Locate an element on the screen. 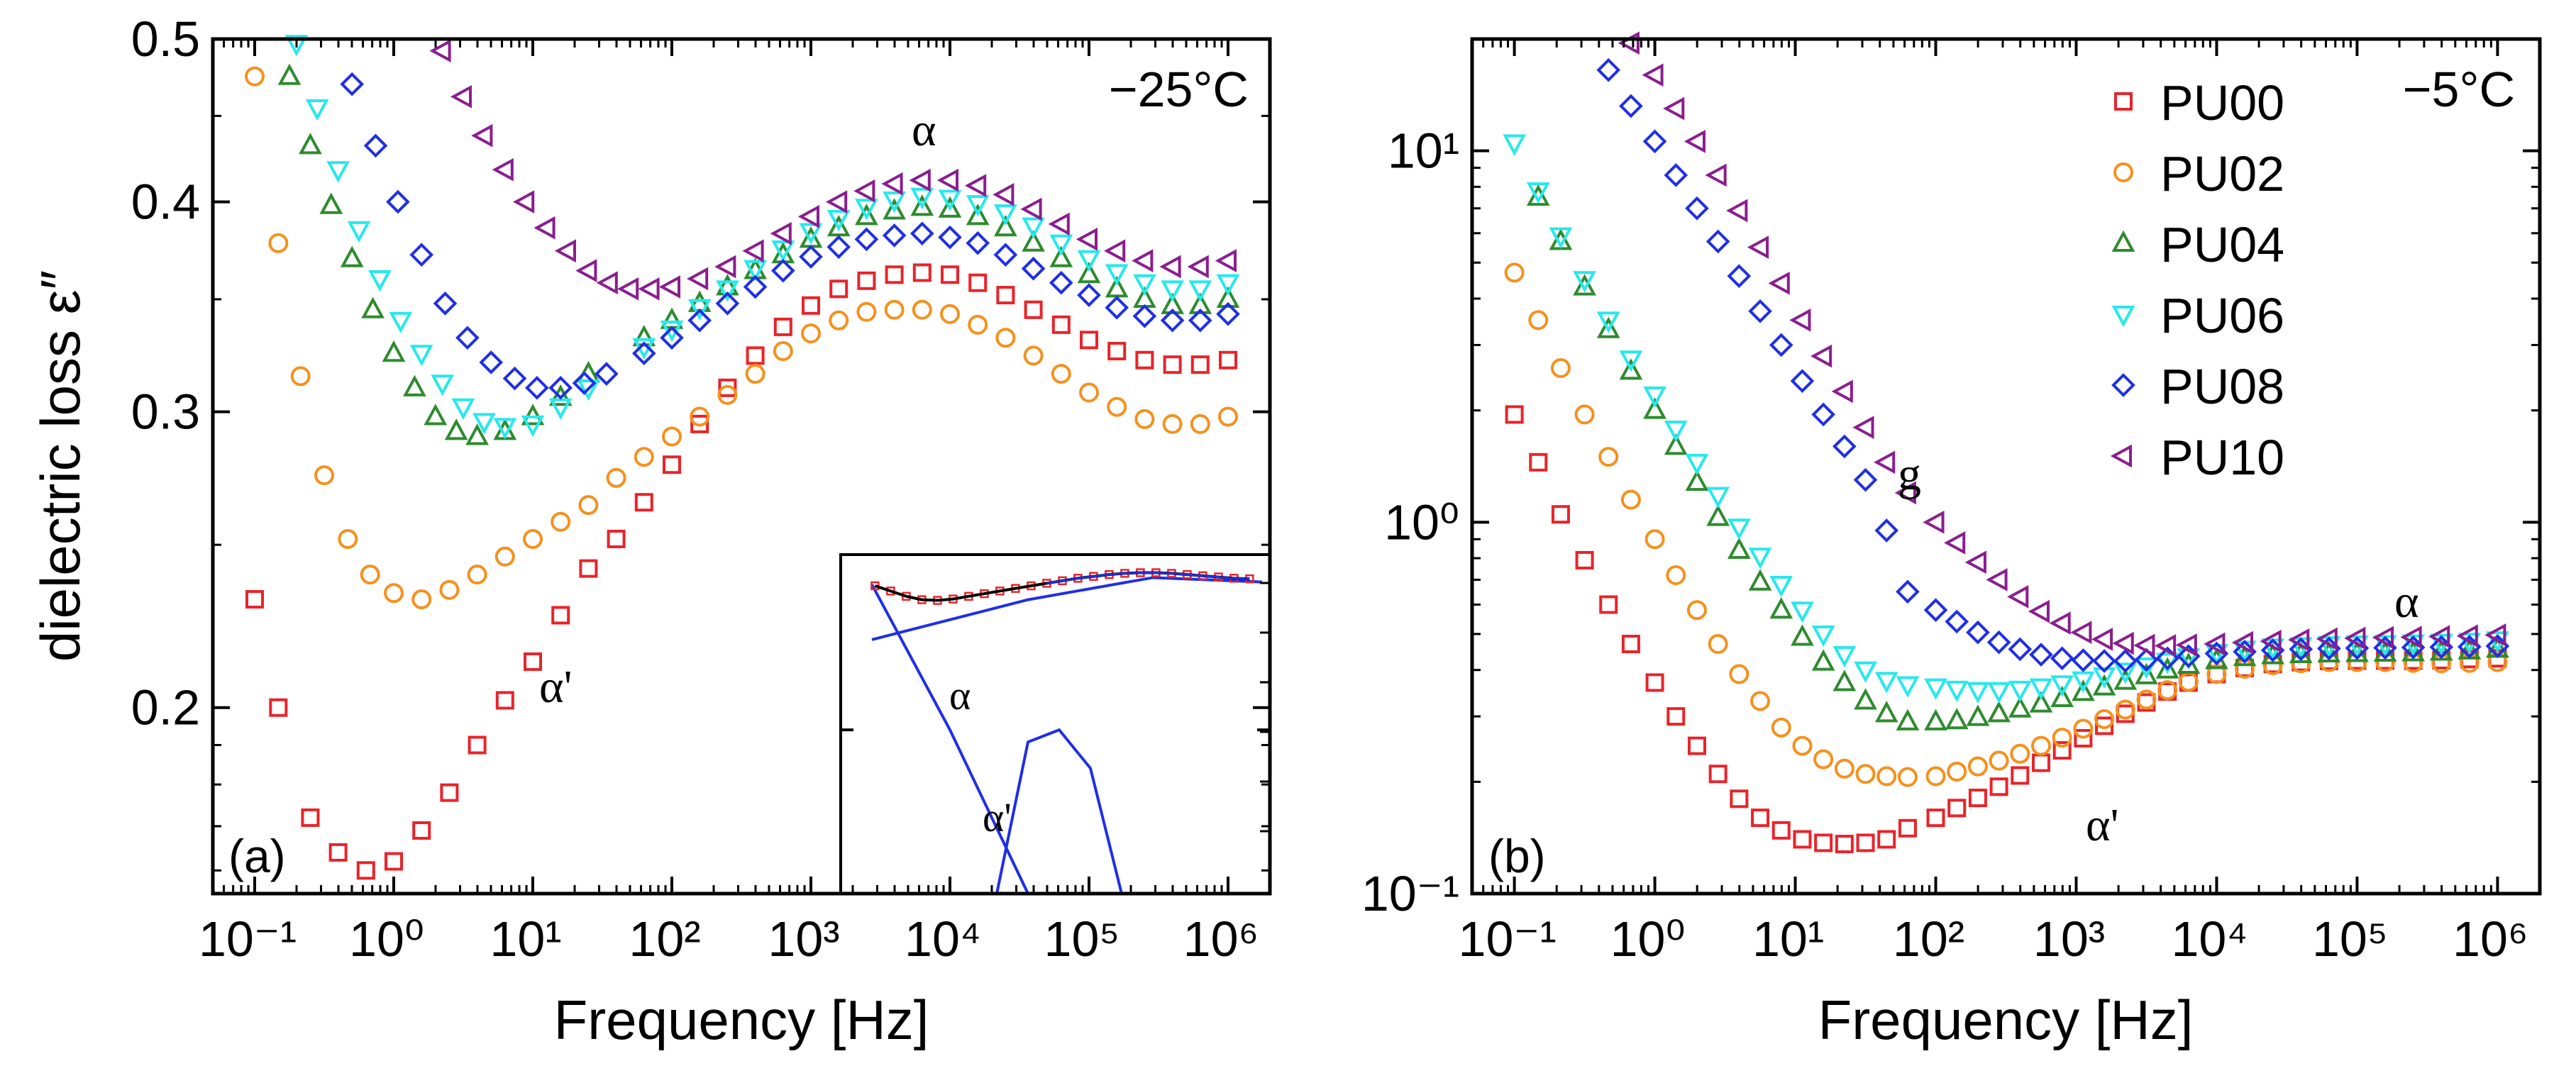 This screenshot has height=1078, width=2576. legend-marker-pu08 is located at coordinates (2123, 385).